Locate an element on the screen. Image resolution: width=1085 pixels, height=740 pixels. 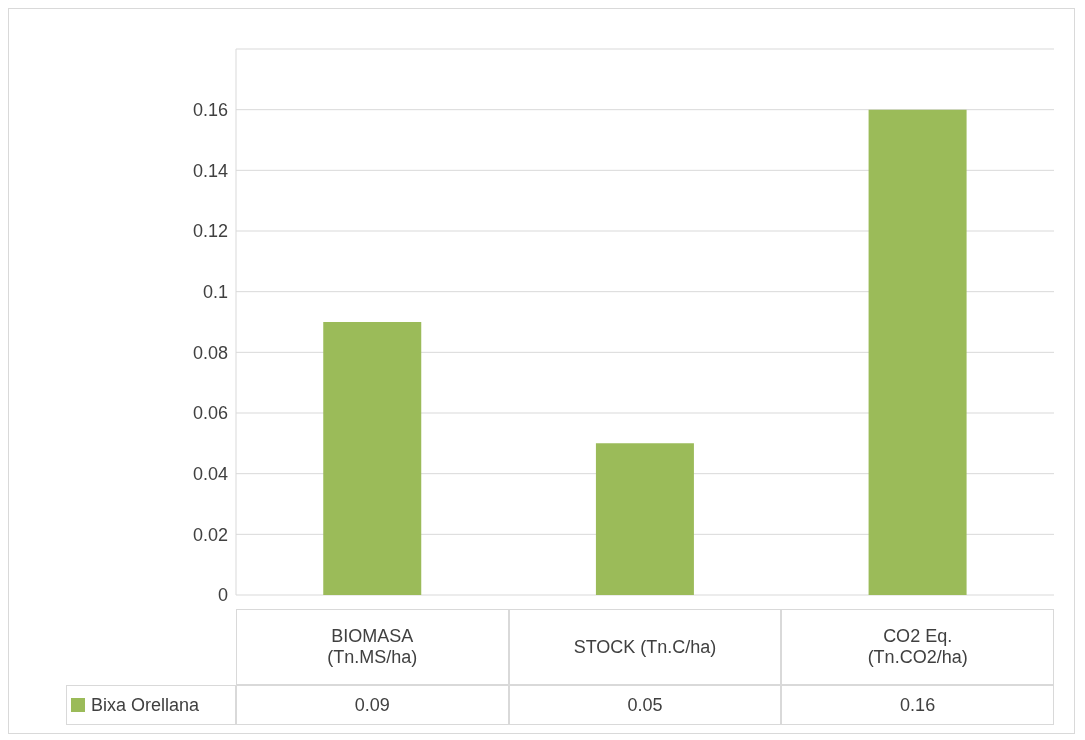
data-label: 0.05 is located at coordinates (645, 705).